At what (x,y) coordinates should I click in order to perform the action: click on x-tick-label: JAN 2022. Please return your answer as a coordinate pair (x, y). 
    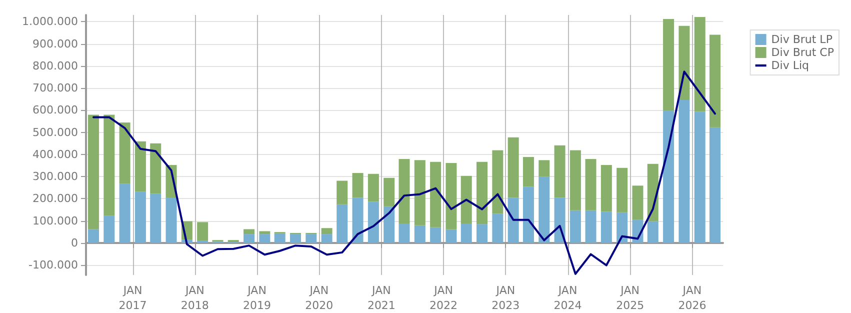
    Looking at the image, I should click on (444, 298).